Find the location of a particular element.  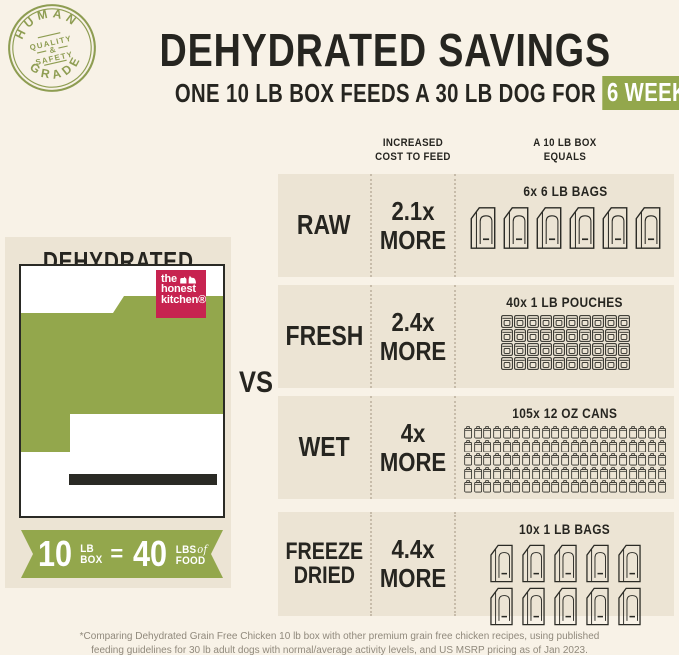

row-raw: RAW 2.1x MORE 6x 6 LB BAGS is located at coordinates (476, 225).